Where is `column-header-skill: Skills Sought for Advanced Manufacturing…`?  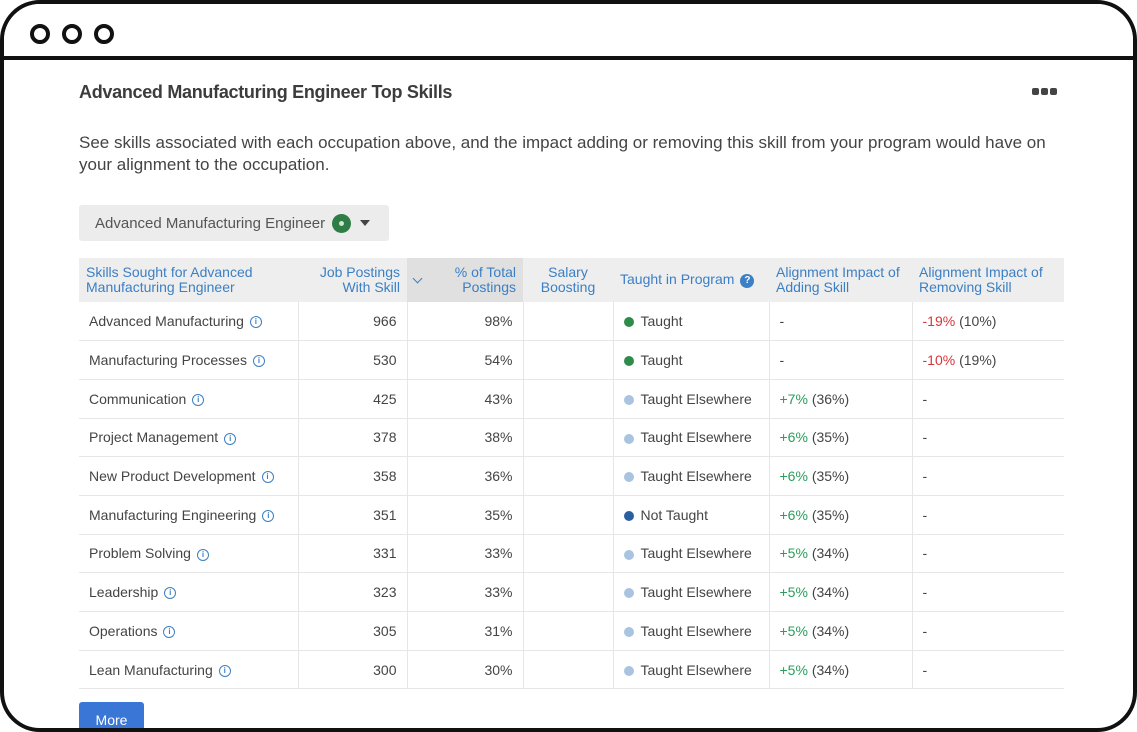 column-header-skill: Skills Sought for Advanced Manufacturing… is located at coordinates (188, 280).